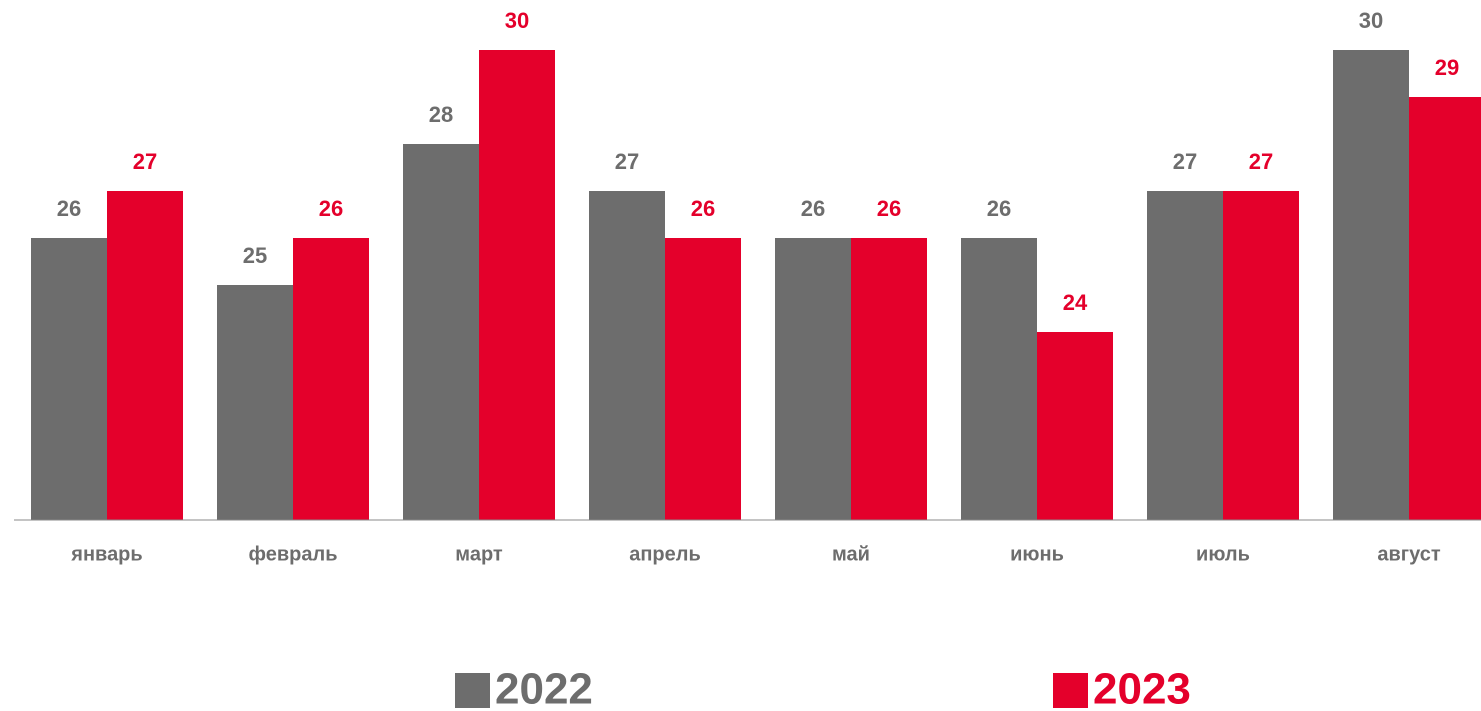 Image resolution: width=1481 pixels, height=711 pixels. What do you see at coordinates (106, 554) in the screenshot?
I see `x-tick-label: январь` at bounding box center [106, 554].